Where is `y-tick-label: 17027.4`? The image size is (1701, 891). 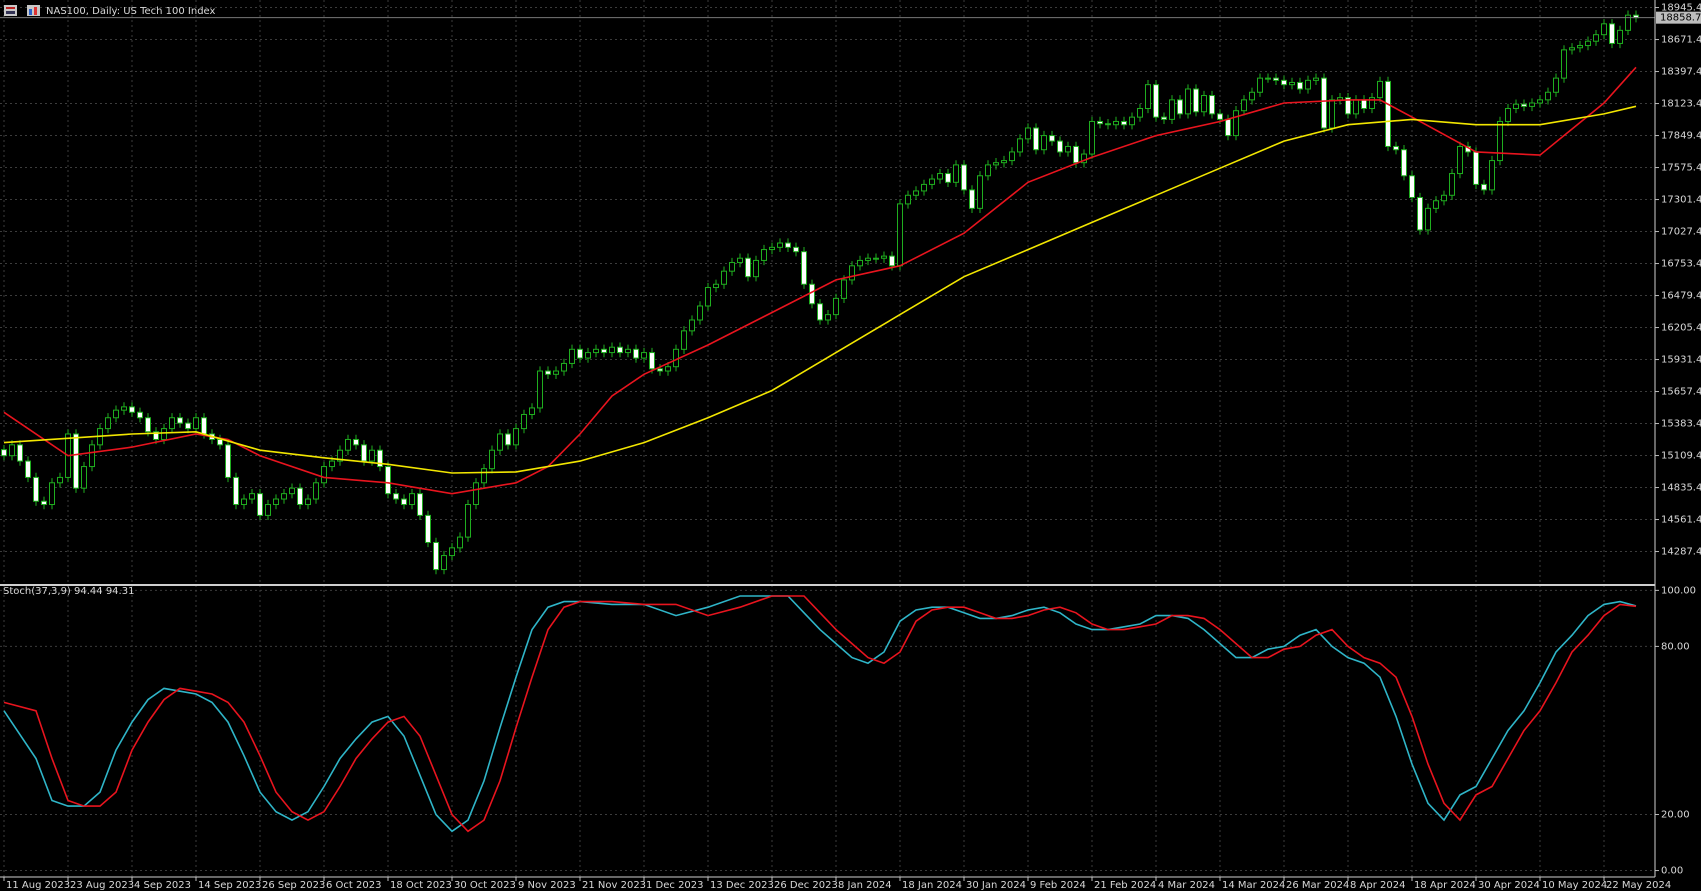
y-tick-label: 17027.4 is located at coordinates (1681, 232).